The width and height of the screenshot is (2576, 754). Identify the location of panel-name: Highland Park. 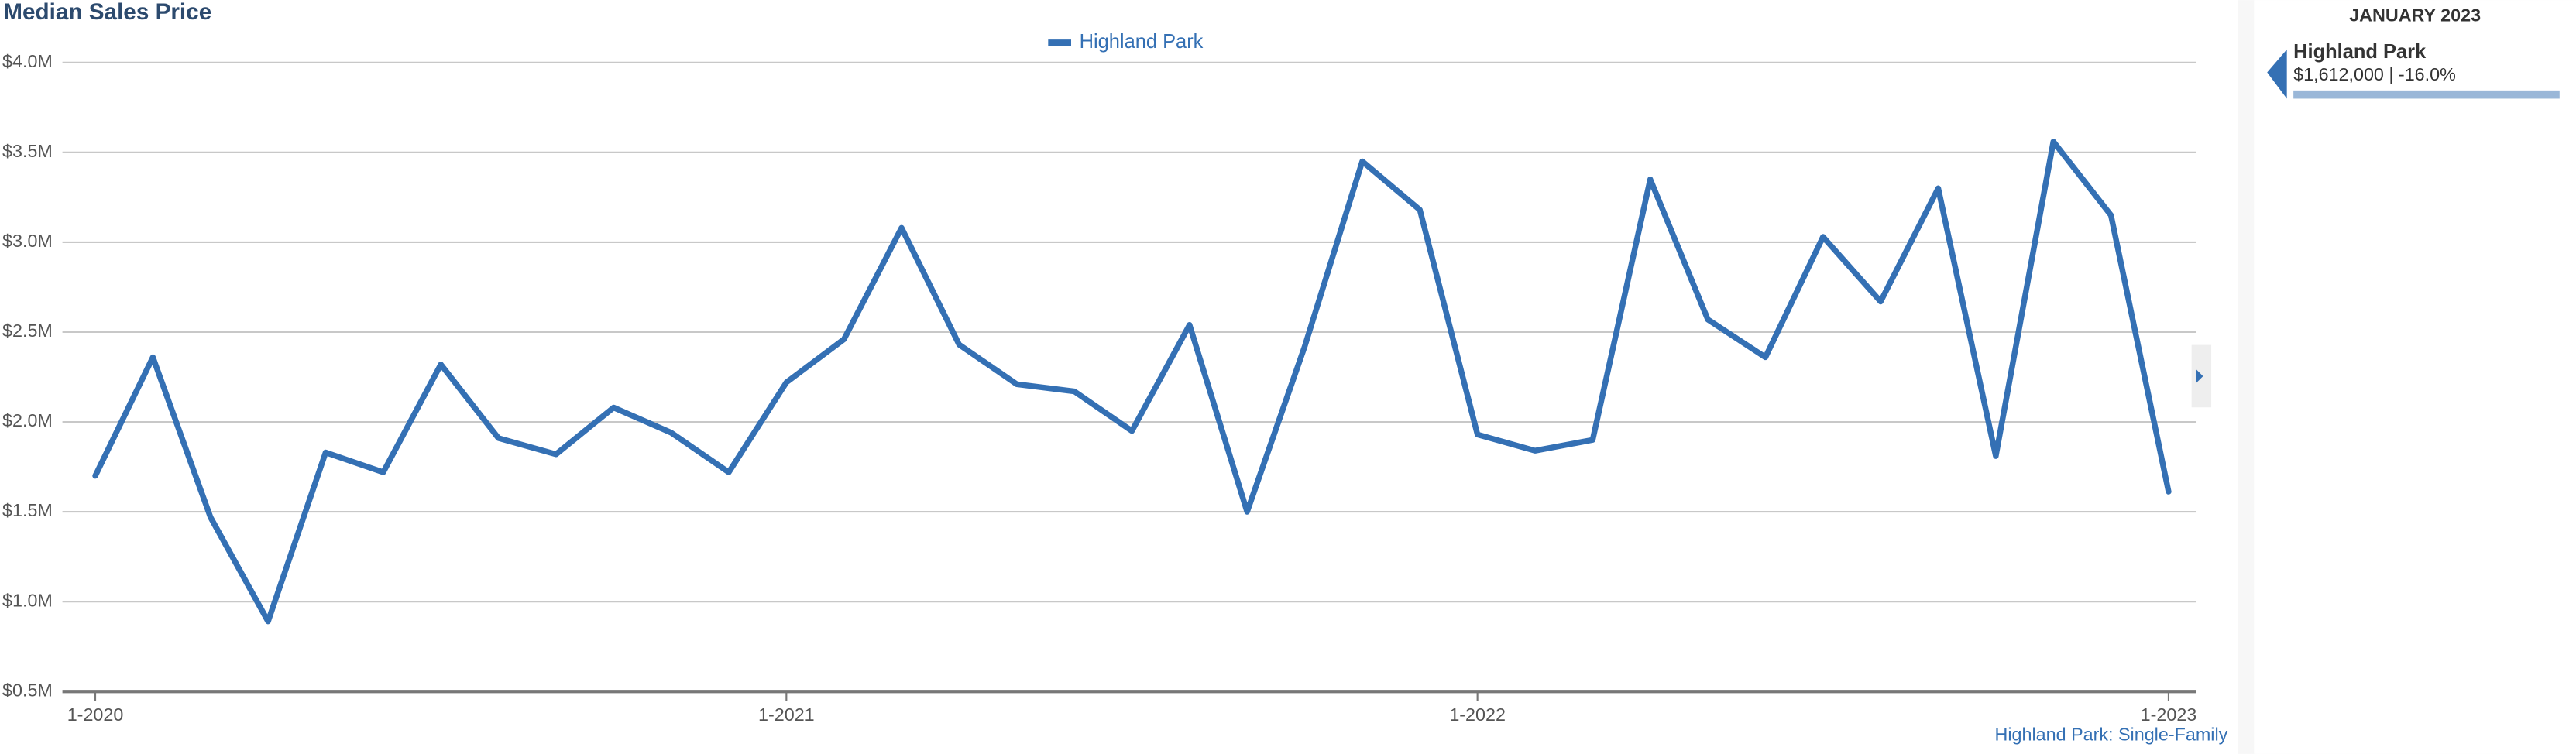
(2360, 52).